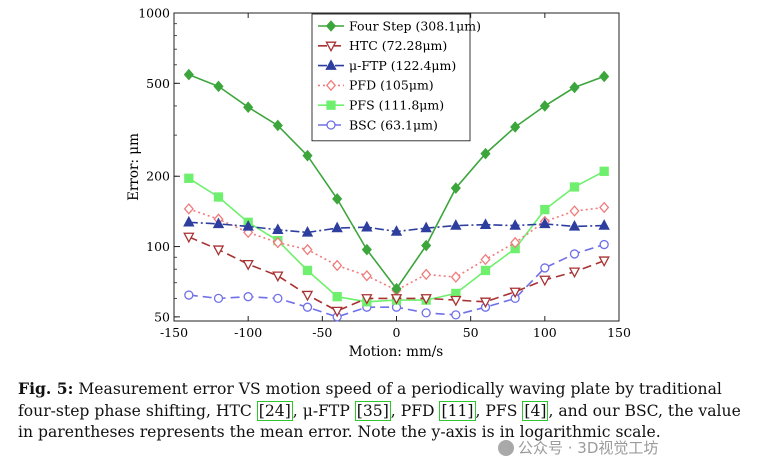 This screenshot has width=764, height=475. I want to click on legend-label: PFS (111.8μm), so click(396, 105).